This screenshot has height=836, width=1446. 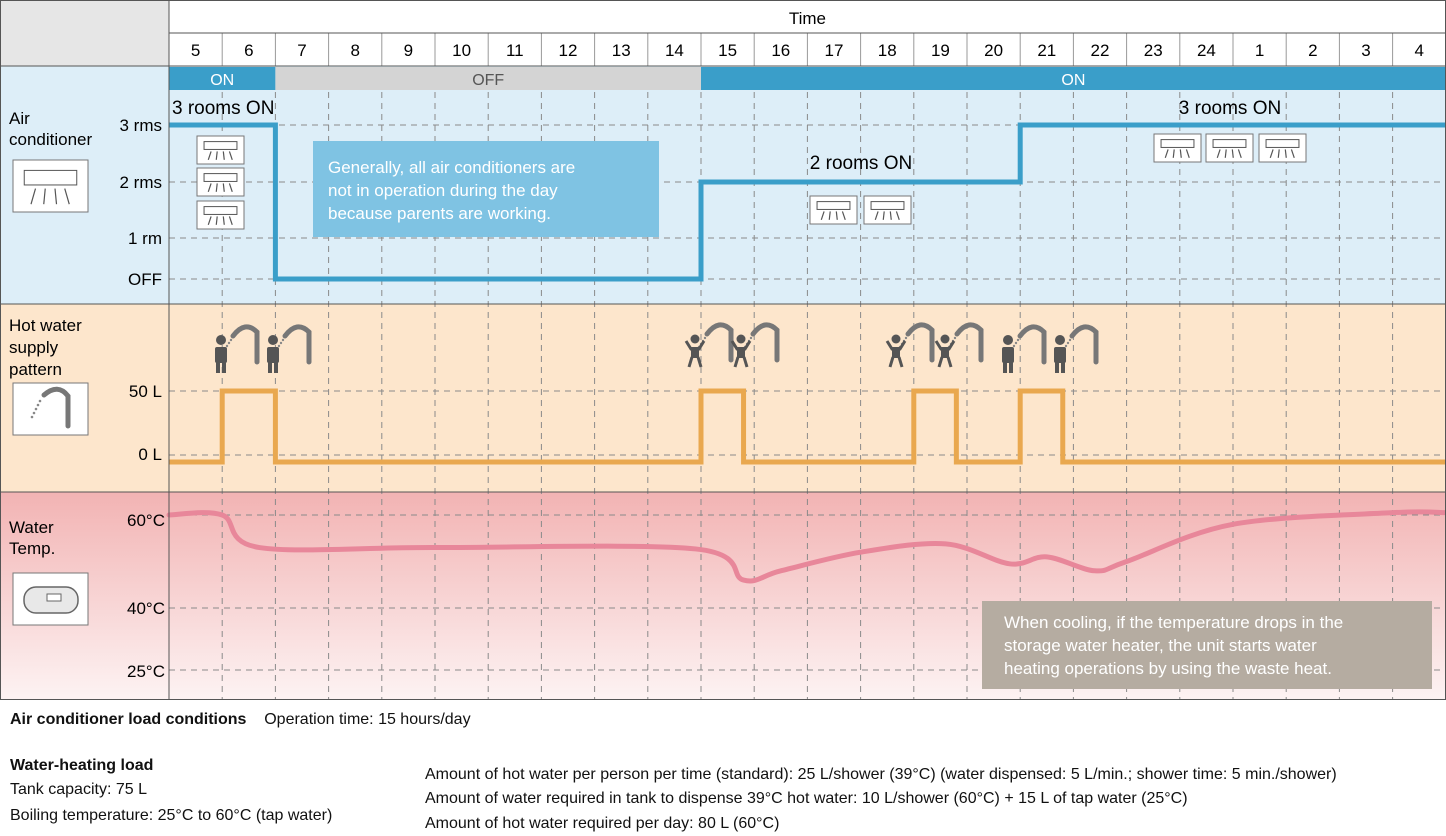 I want to click on hot-water-row-label-line: supply, so click(x=34, y=347).